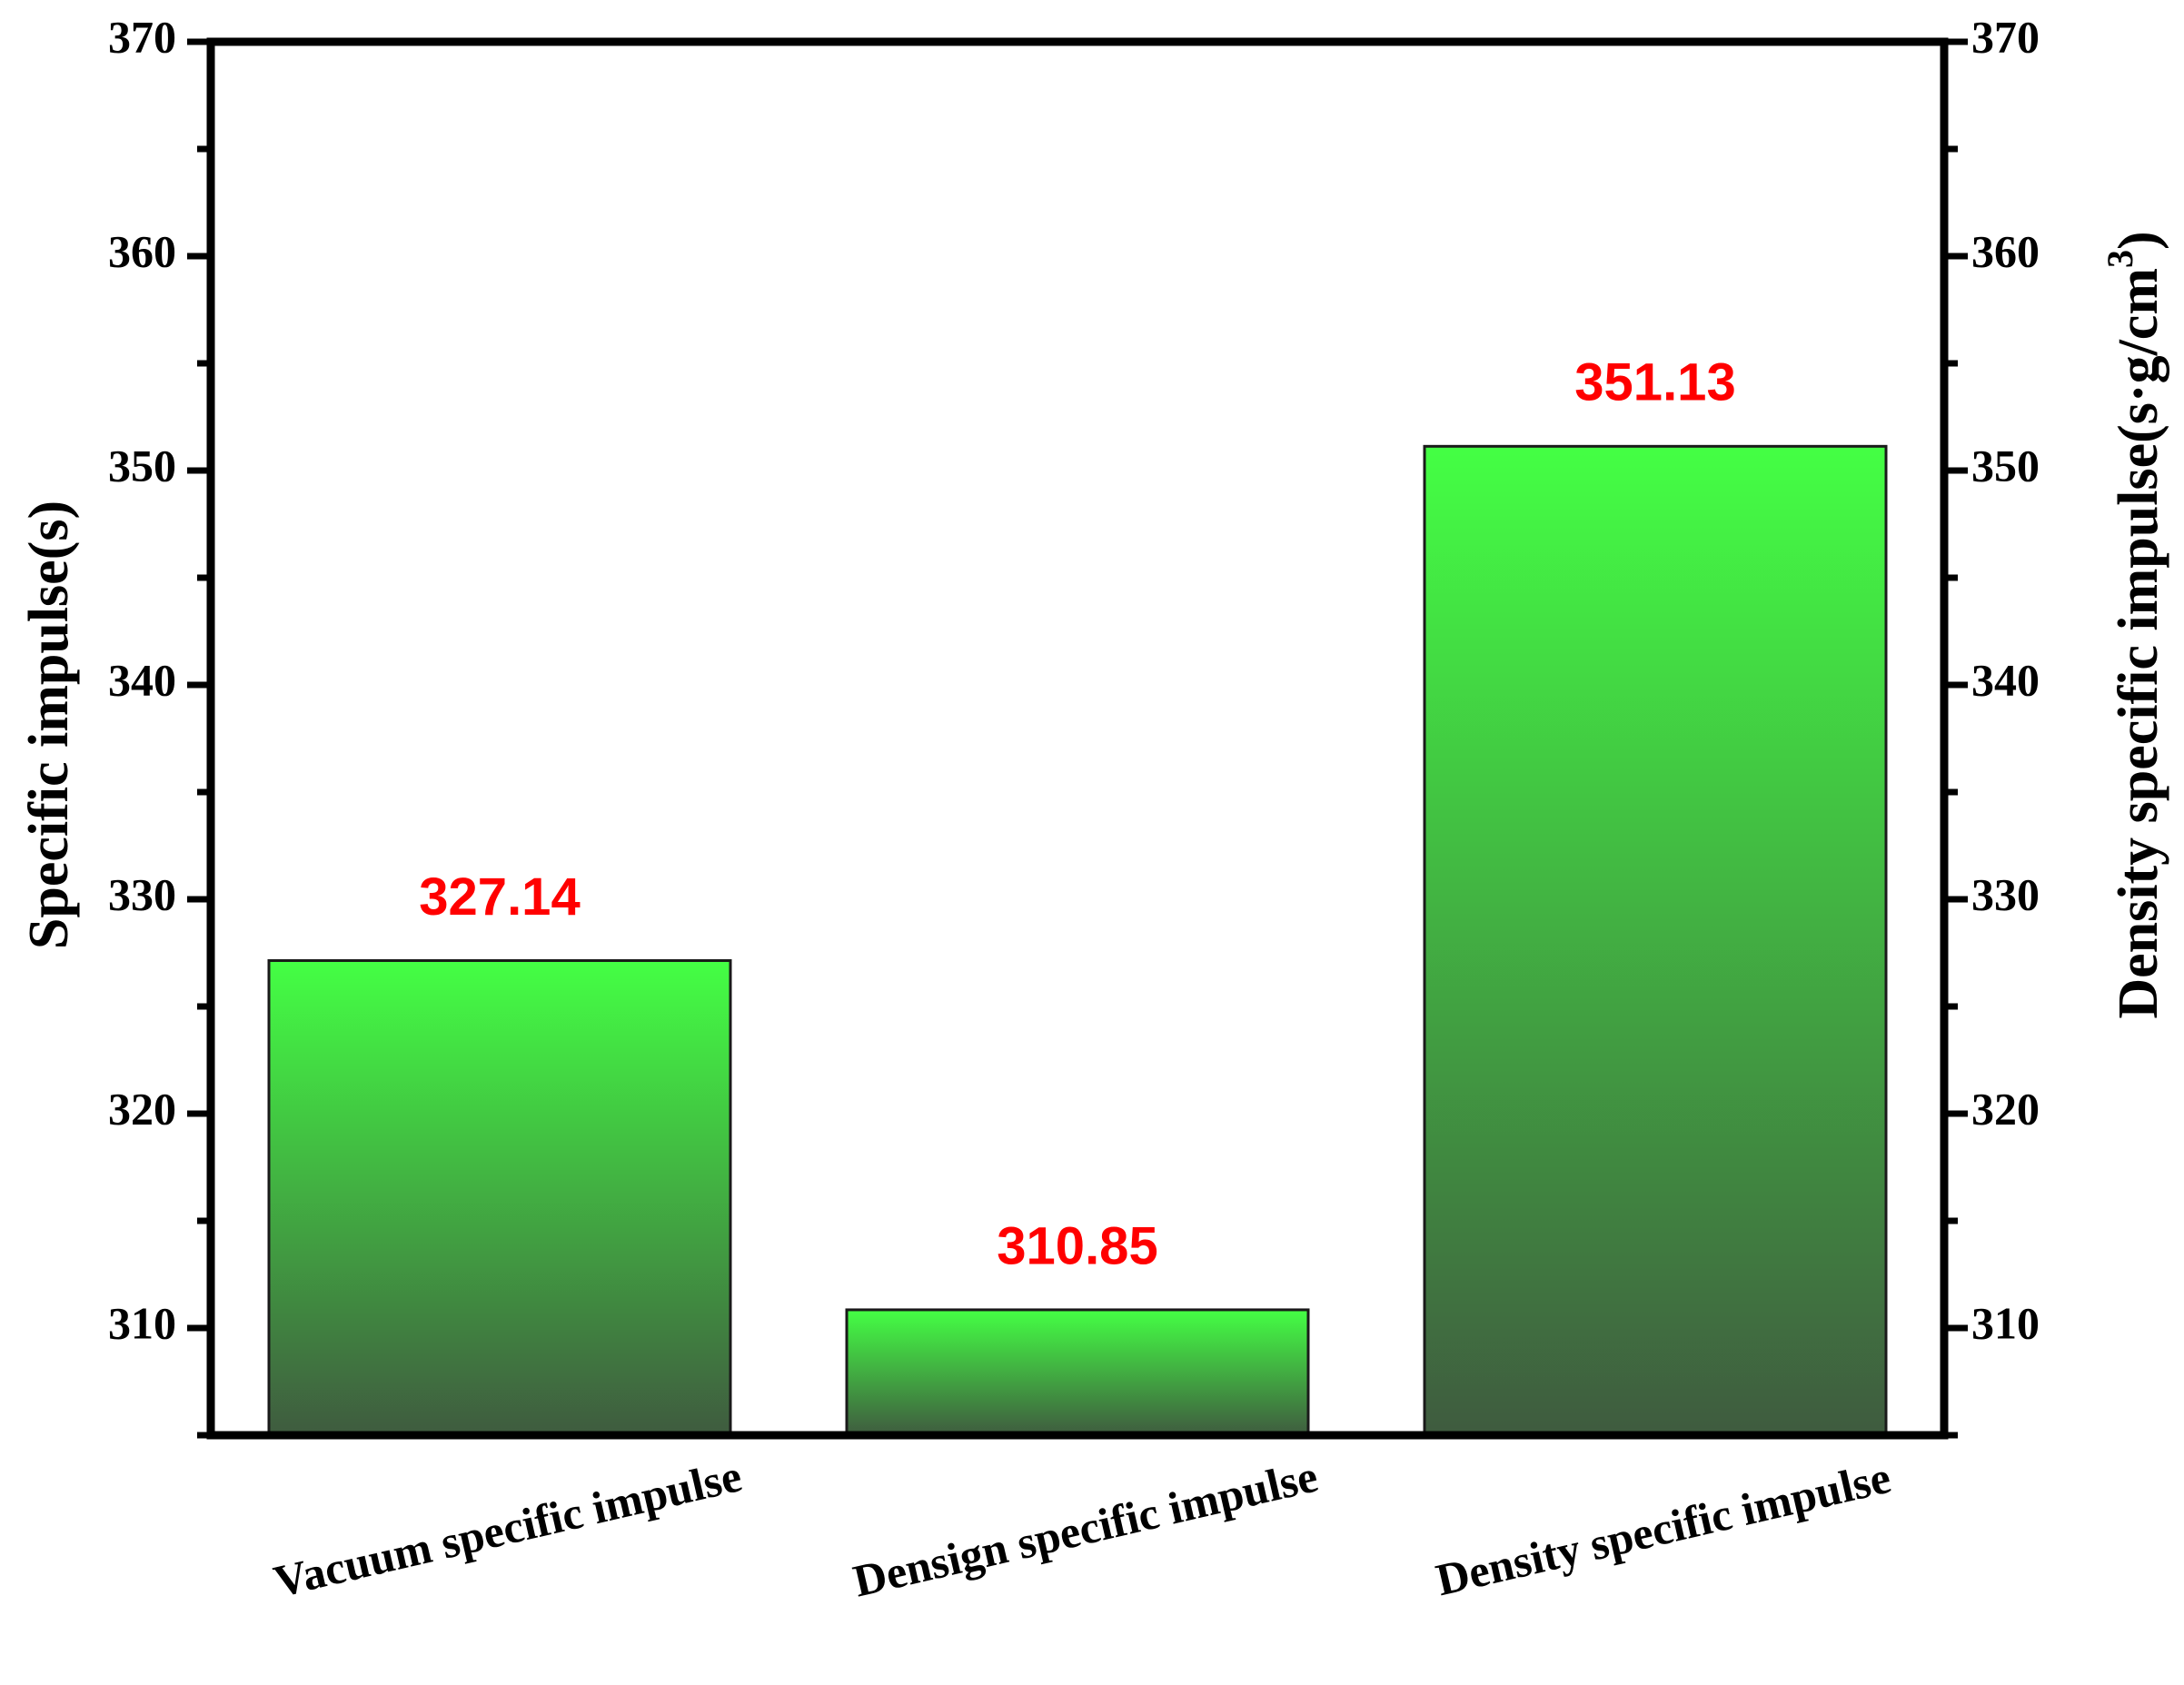 Image resolution: width=2184 pixels, height=1685 pixels. I want to click on left-axis-title: Specific impulse(s), so click(49, 725).